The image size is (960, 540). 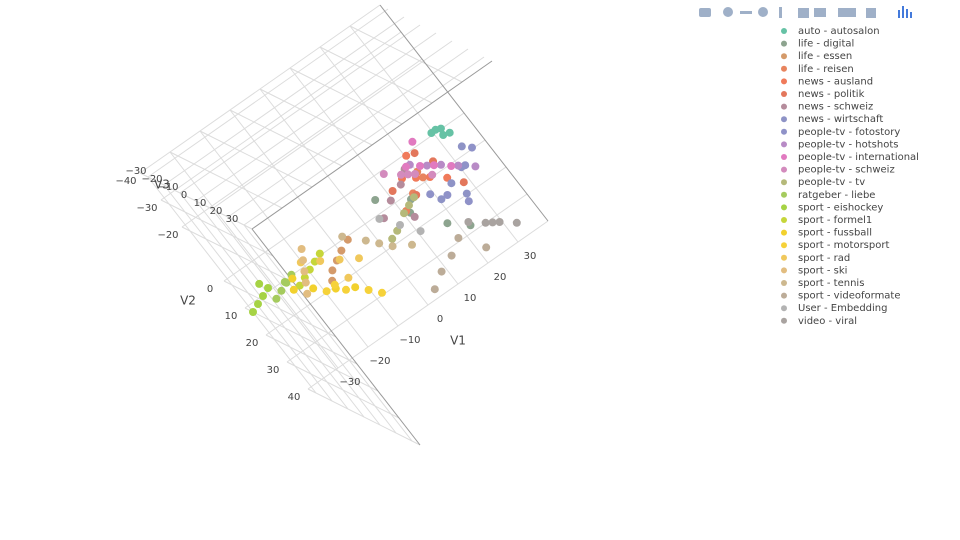 I want to click on turntable-icon, so click(x=780, y=12).